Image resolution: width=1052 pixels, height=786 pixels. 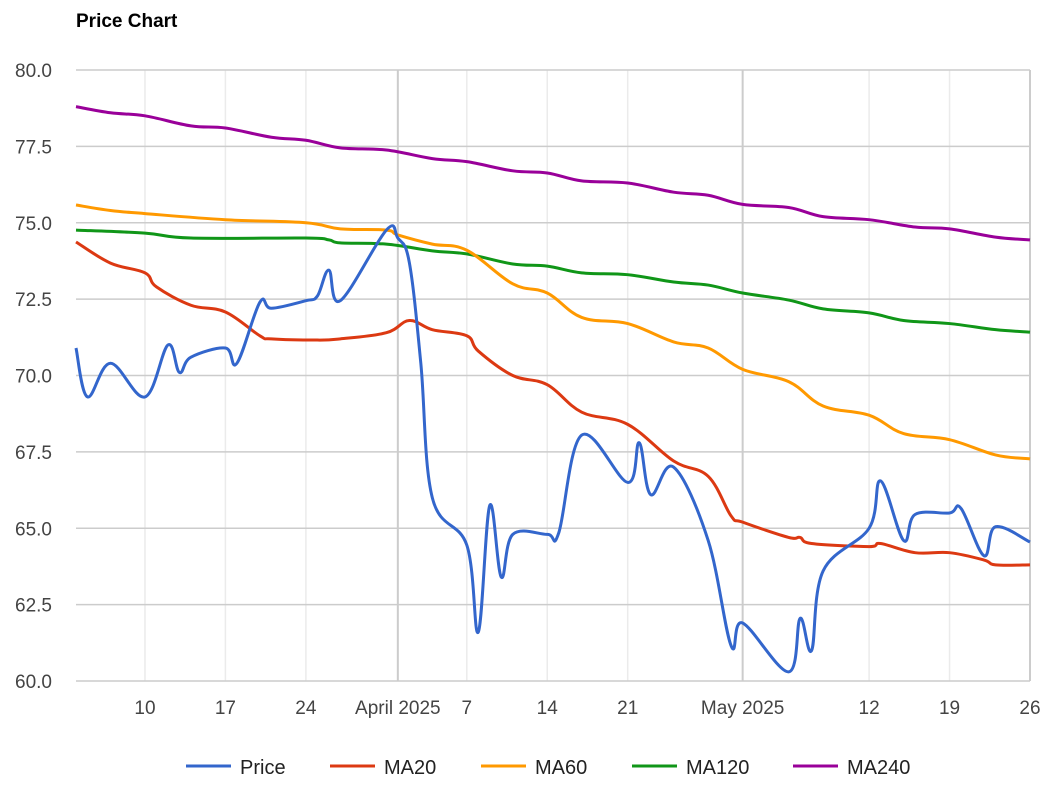 What do you see at coordinates (717, 768) in the screenshot?
I see `legend-label: MA120` at bounding box center [717, 768].